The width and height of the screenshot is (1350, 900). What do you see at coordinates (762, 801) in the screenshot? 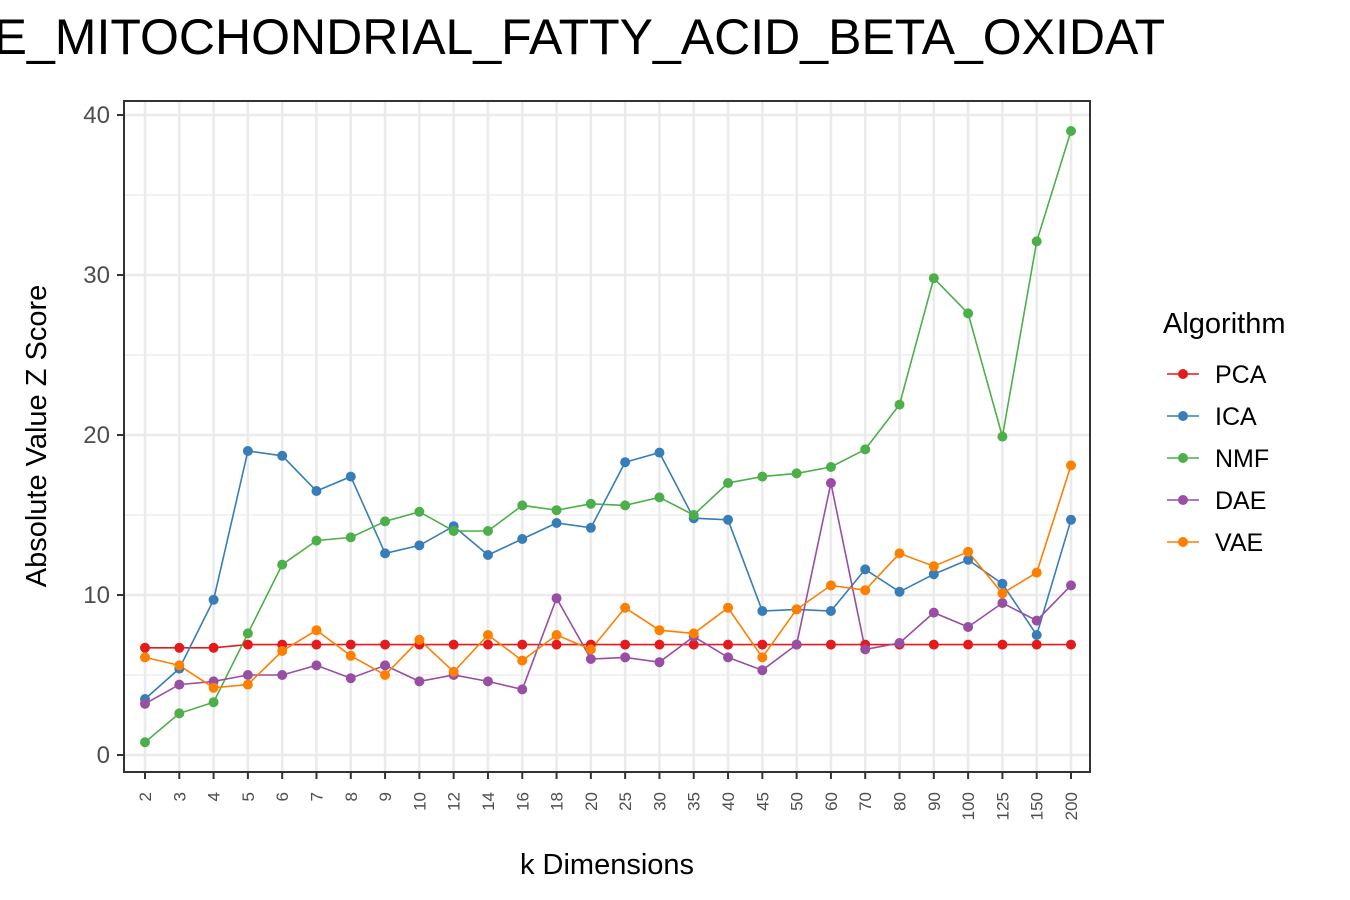
I see `x-tick-label: 45` at bounding box center [762, 801].